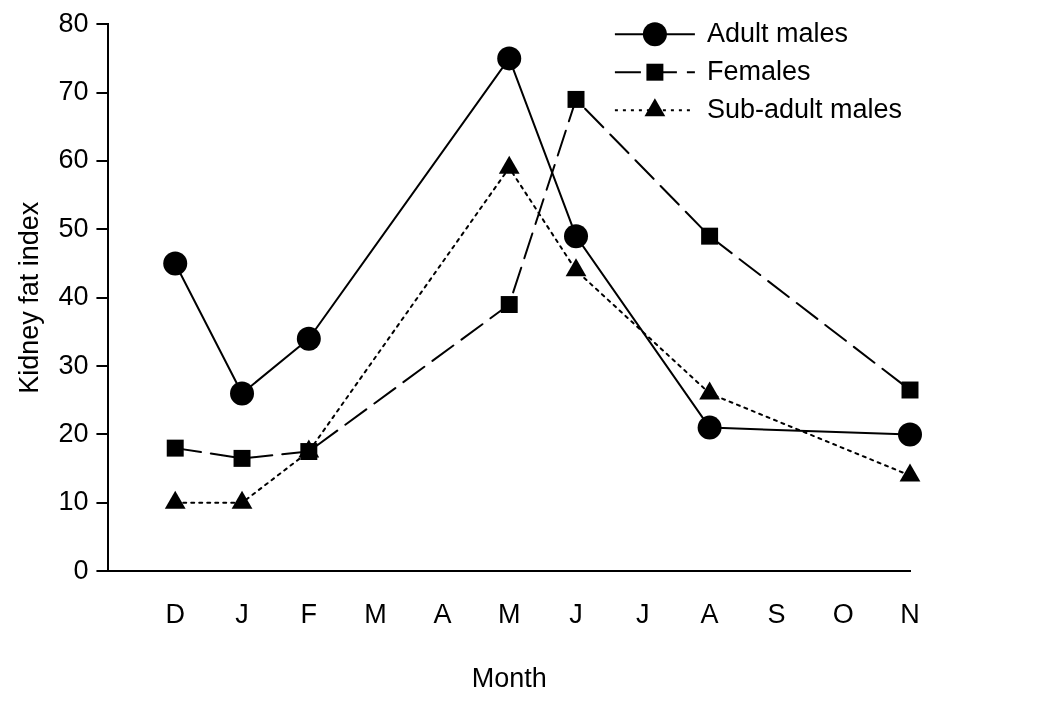 The width and height of the screenshot is (1060, 710). I want to click on legend-label: Females, so click(758, 70).